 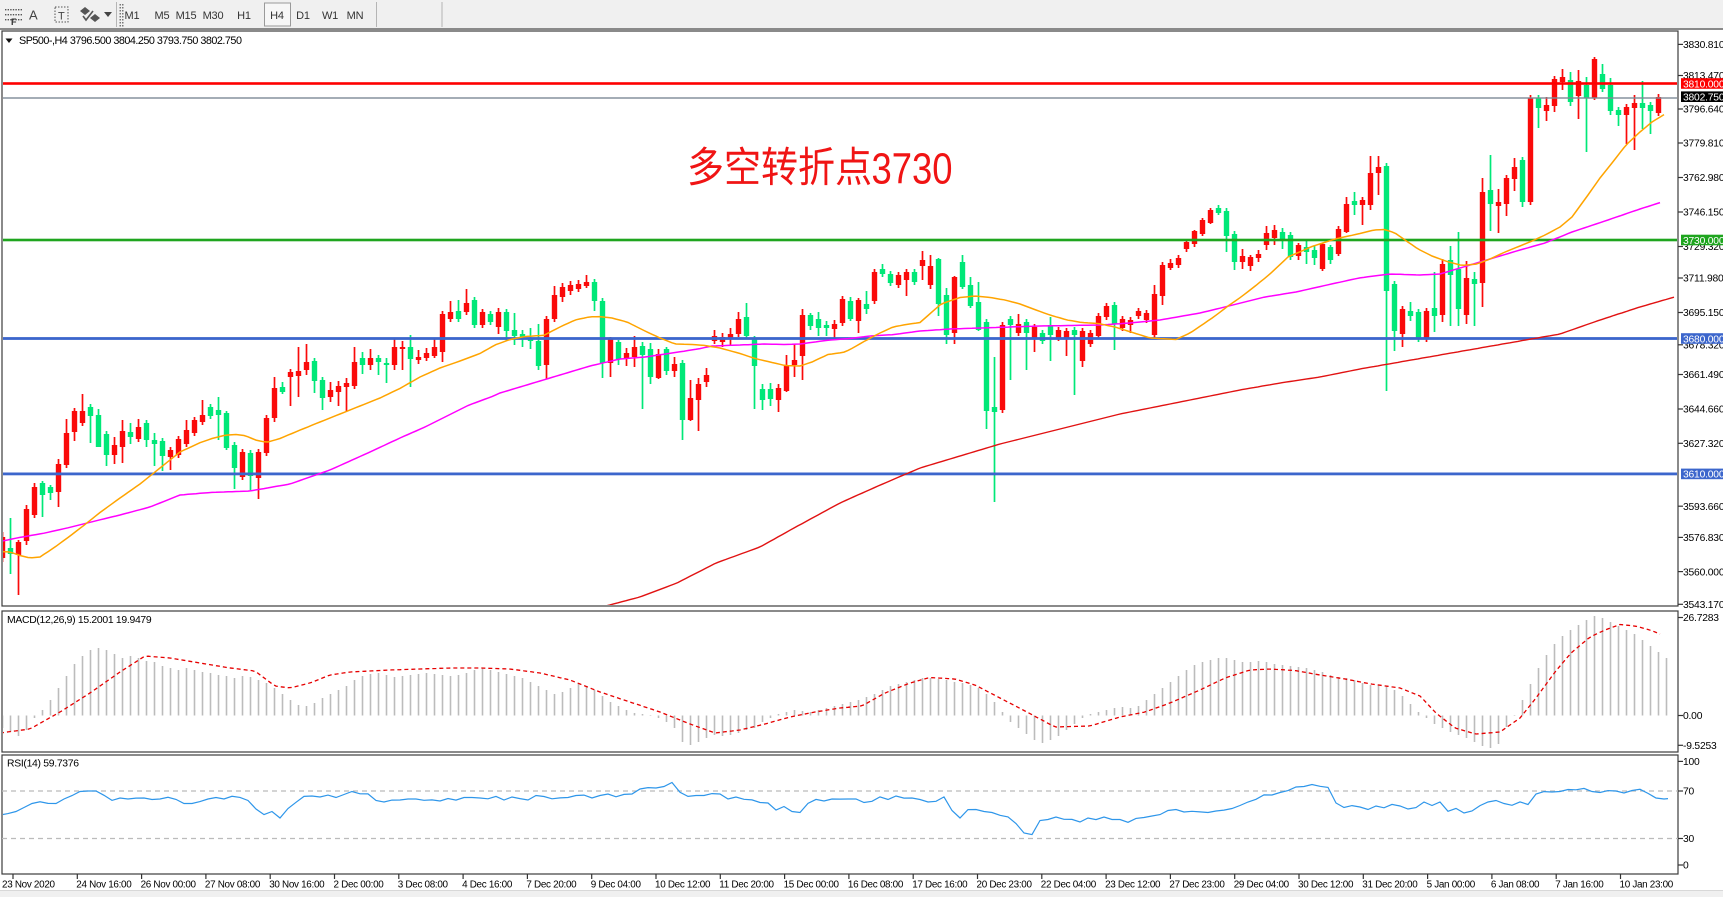 I want to click on svg-text: 3695.150, so click(x=1703, y=313).